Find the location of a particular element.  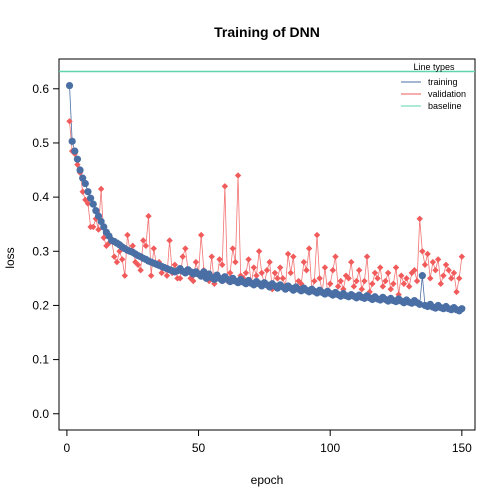

x-tick-label: 50 is located at coordinates (199, 448).